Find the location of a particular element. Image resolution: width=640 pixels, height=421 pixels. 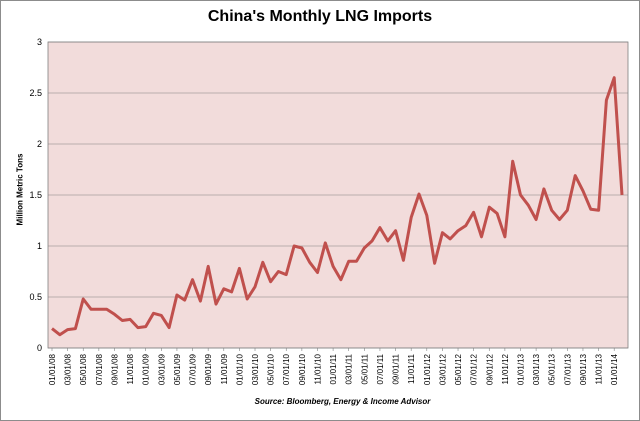

x-tick-label: 03/01/09 is located at coordinates (161, 369).